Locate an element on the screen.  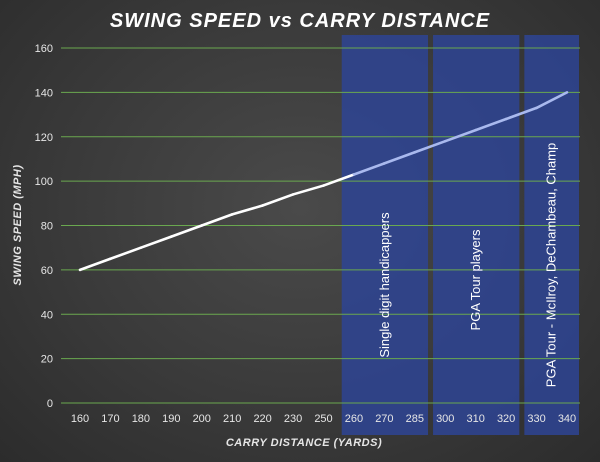
x-tick-label-285: 285 is located at coordinates (415, 419).